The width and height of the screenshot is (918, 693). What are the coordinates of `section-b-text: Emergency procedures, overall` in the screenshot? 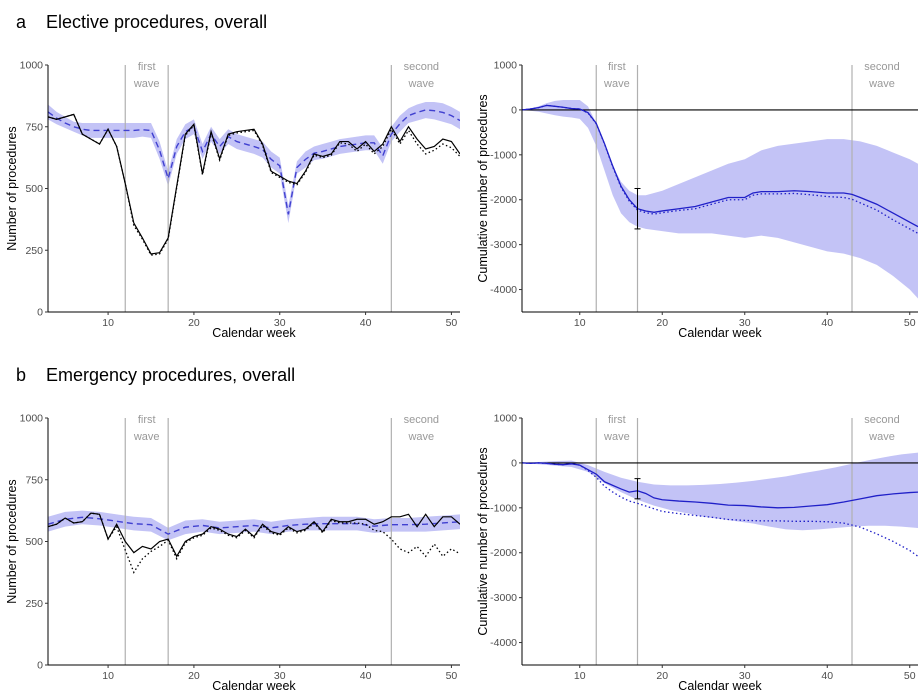 It's located at (171, 375).